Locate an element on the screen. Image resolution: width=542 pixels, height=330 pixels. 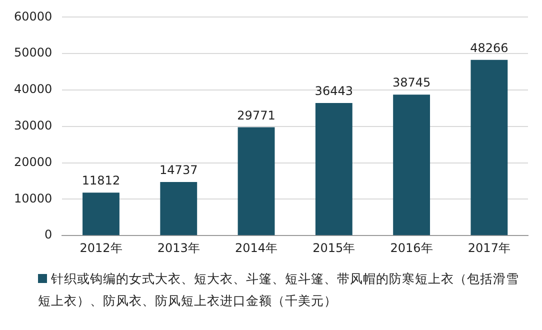
data-label: 38745 is located at coordinates (411, 83).